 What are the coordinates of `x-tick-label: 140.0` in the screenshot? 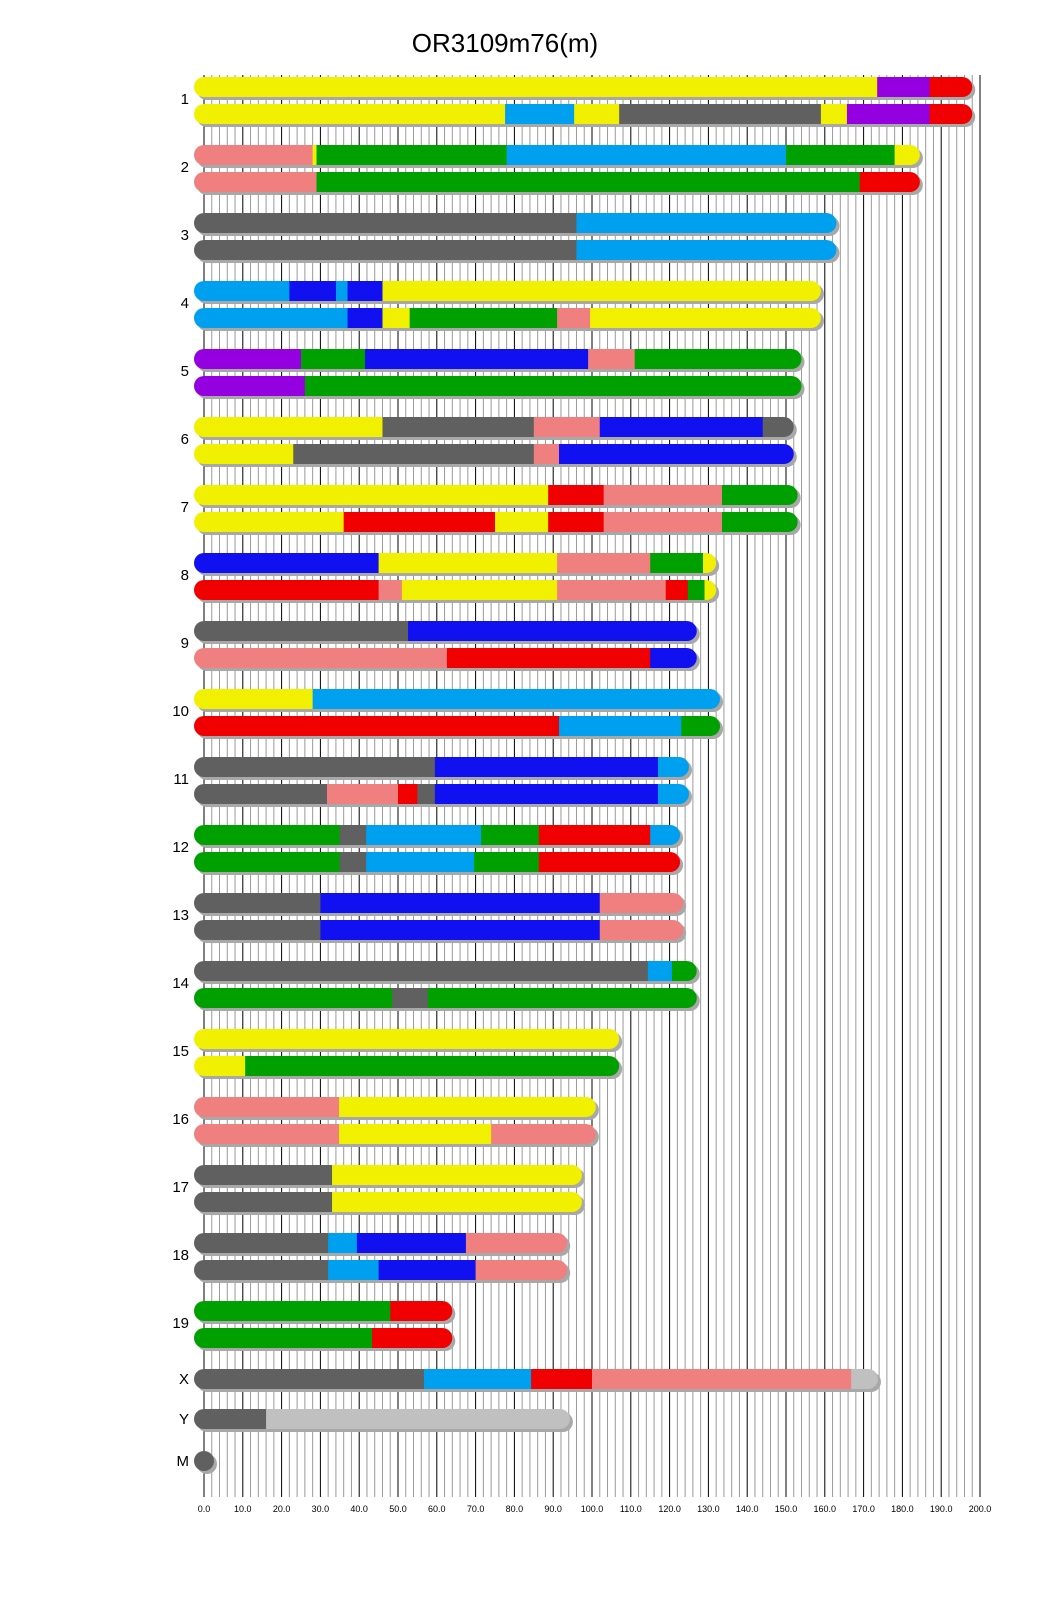 It's located at (747, 1509).